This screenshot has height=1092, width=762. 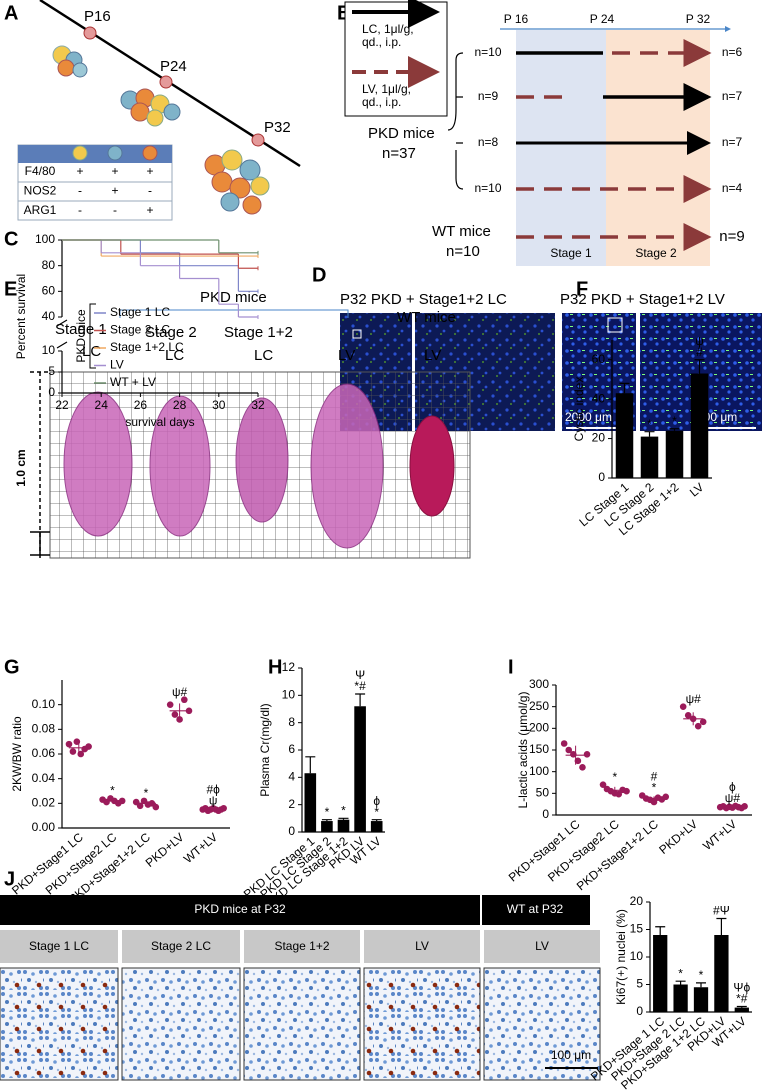 What do you see at coordinates (302, 1024) in the screenshot?
I see `micrograph` at bounding box center [302, 1024].